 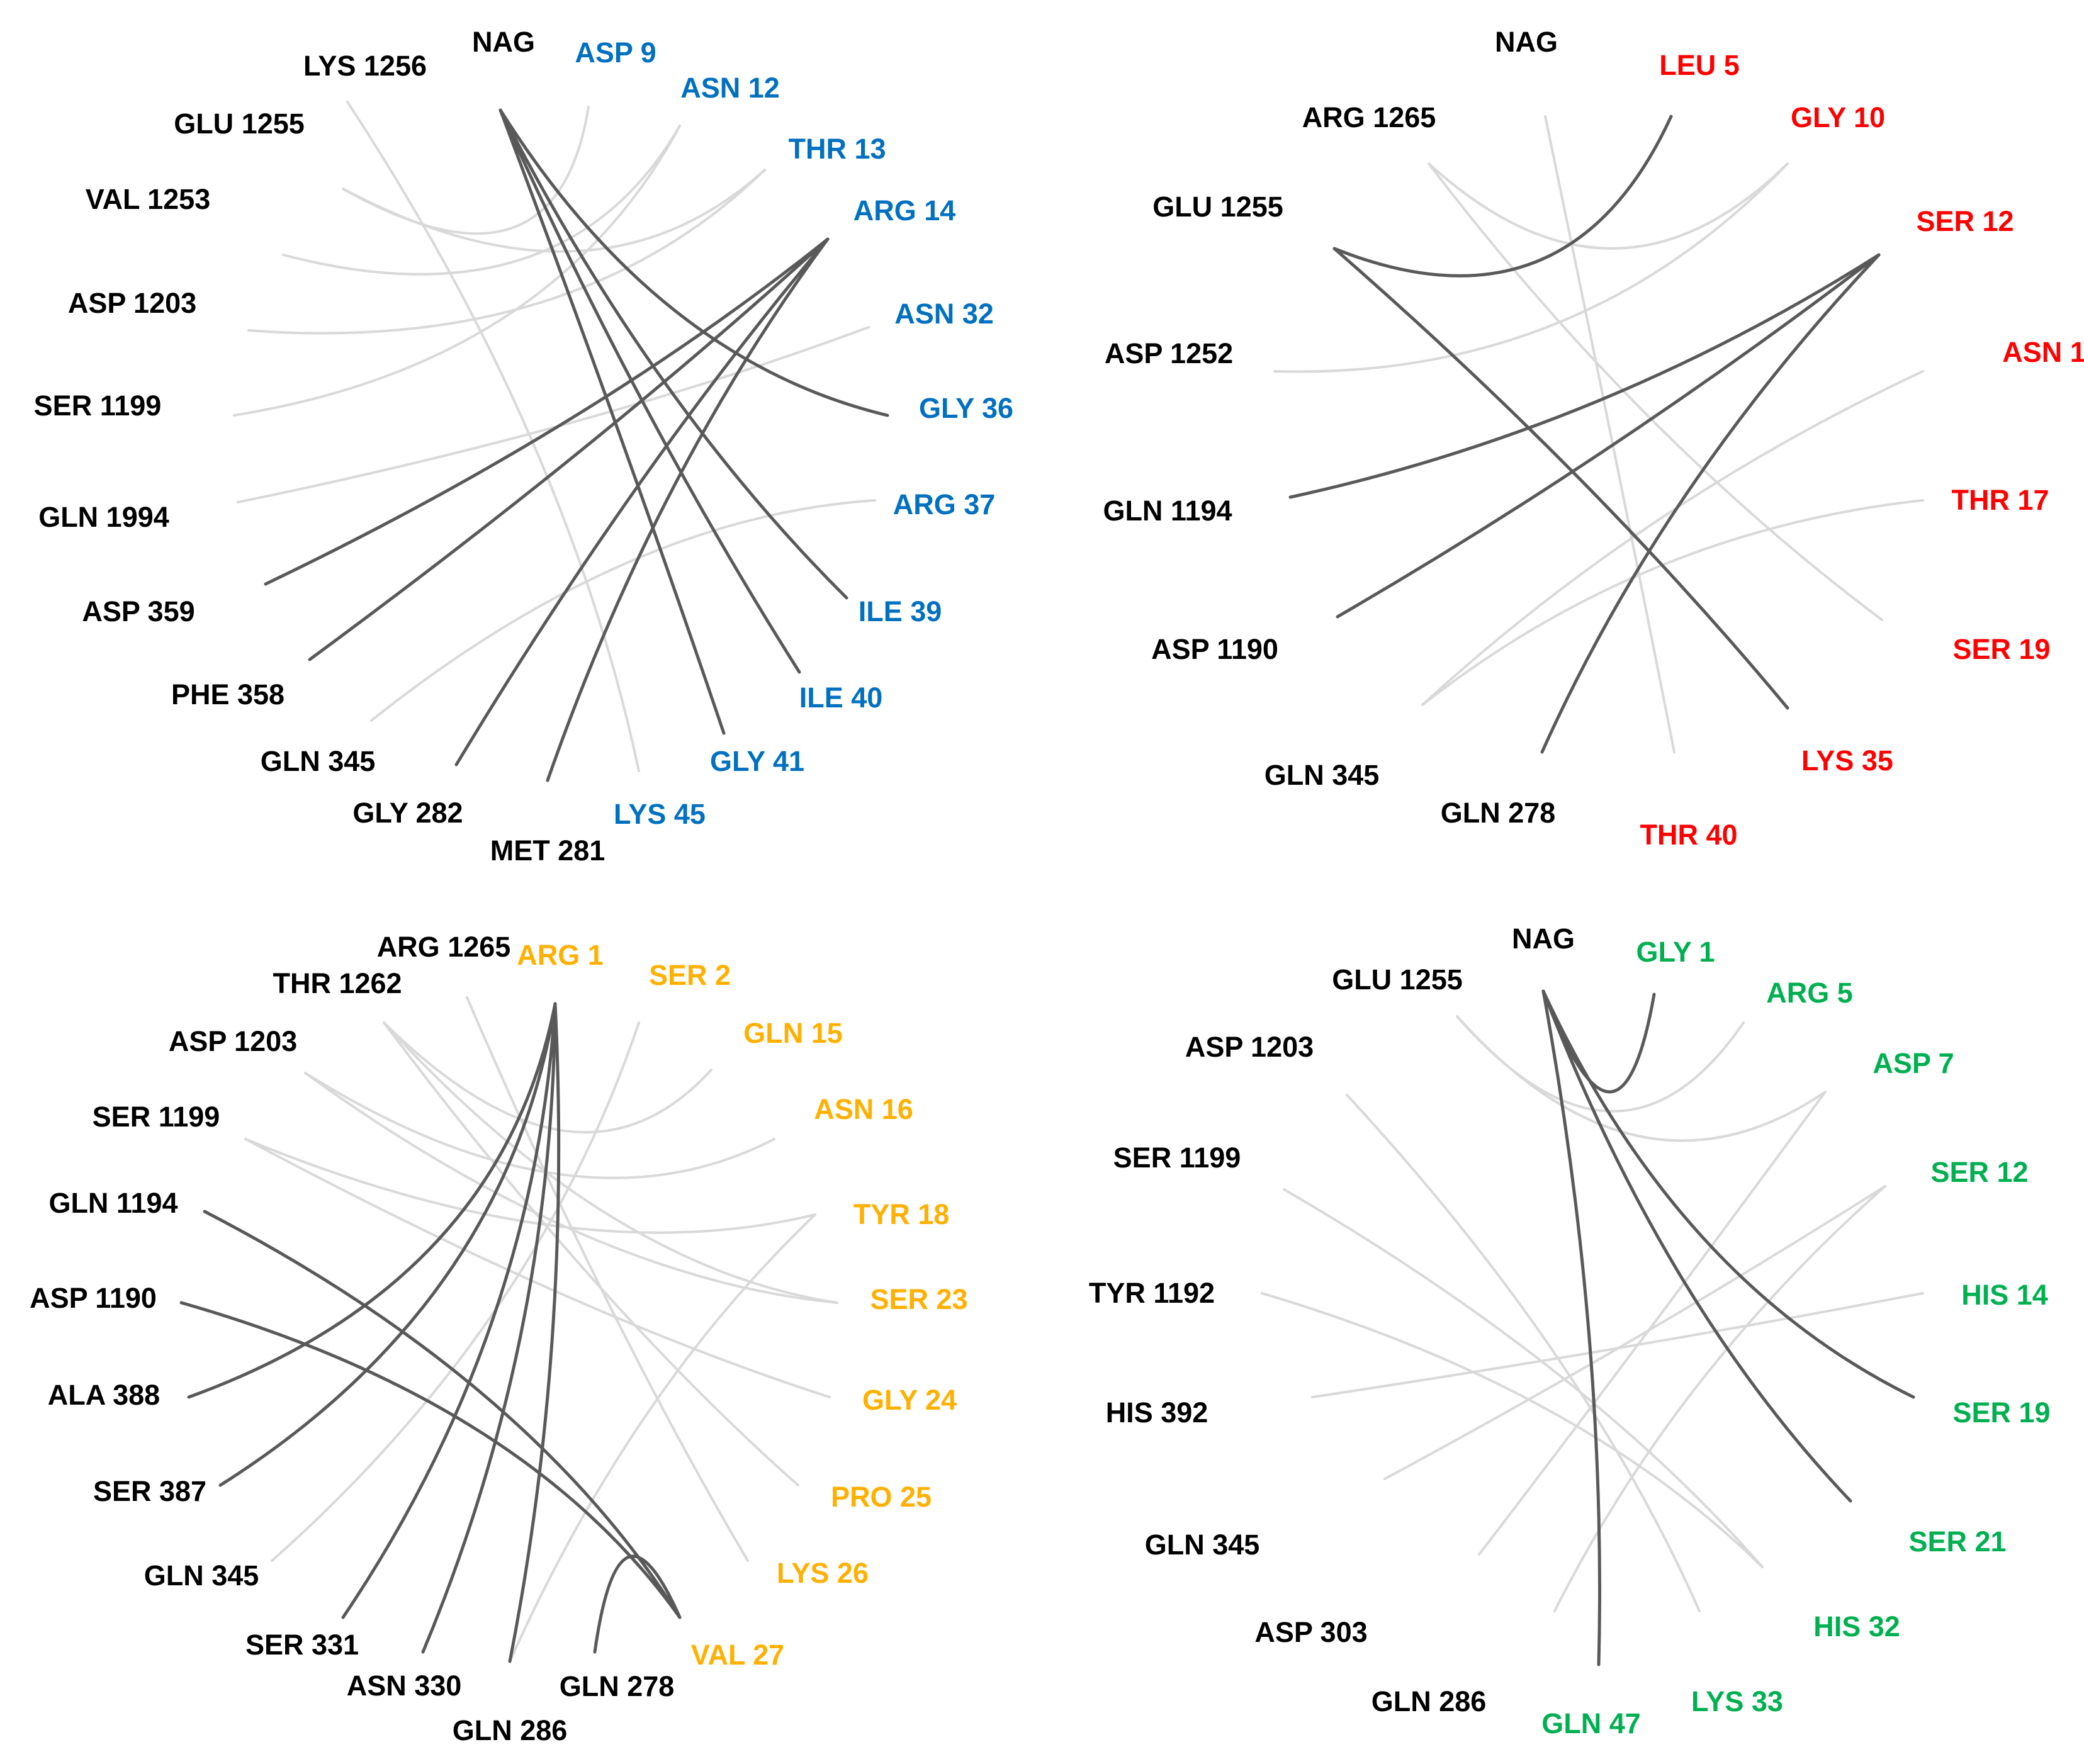 I want to click on receptor-residue-label: TYR 1192, so click(x=1152, y=1293).